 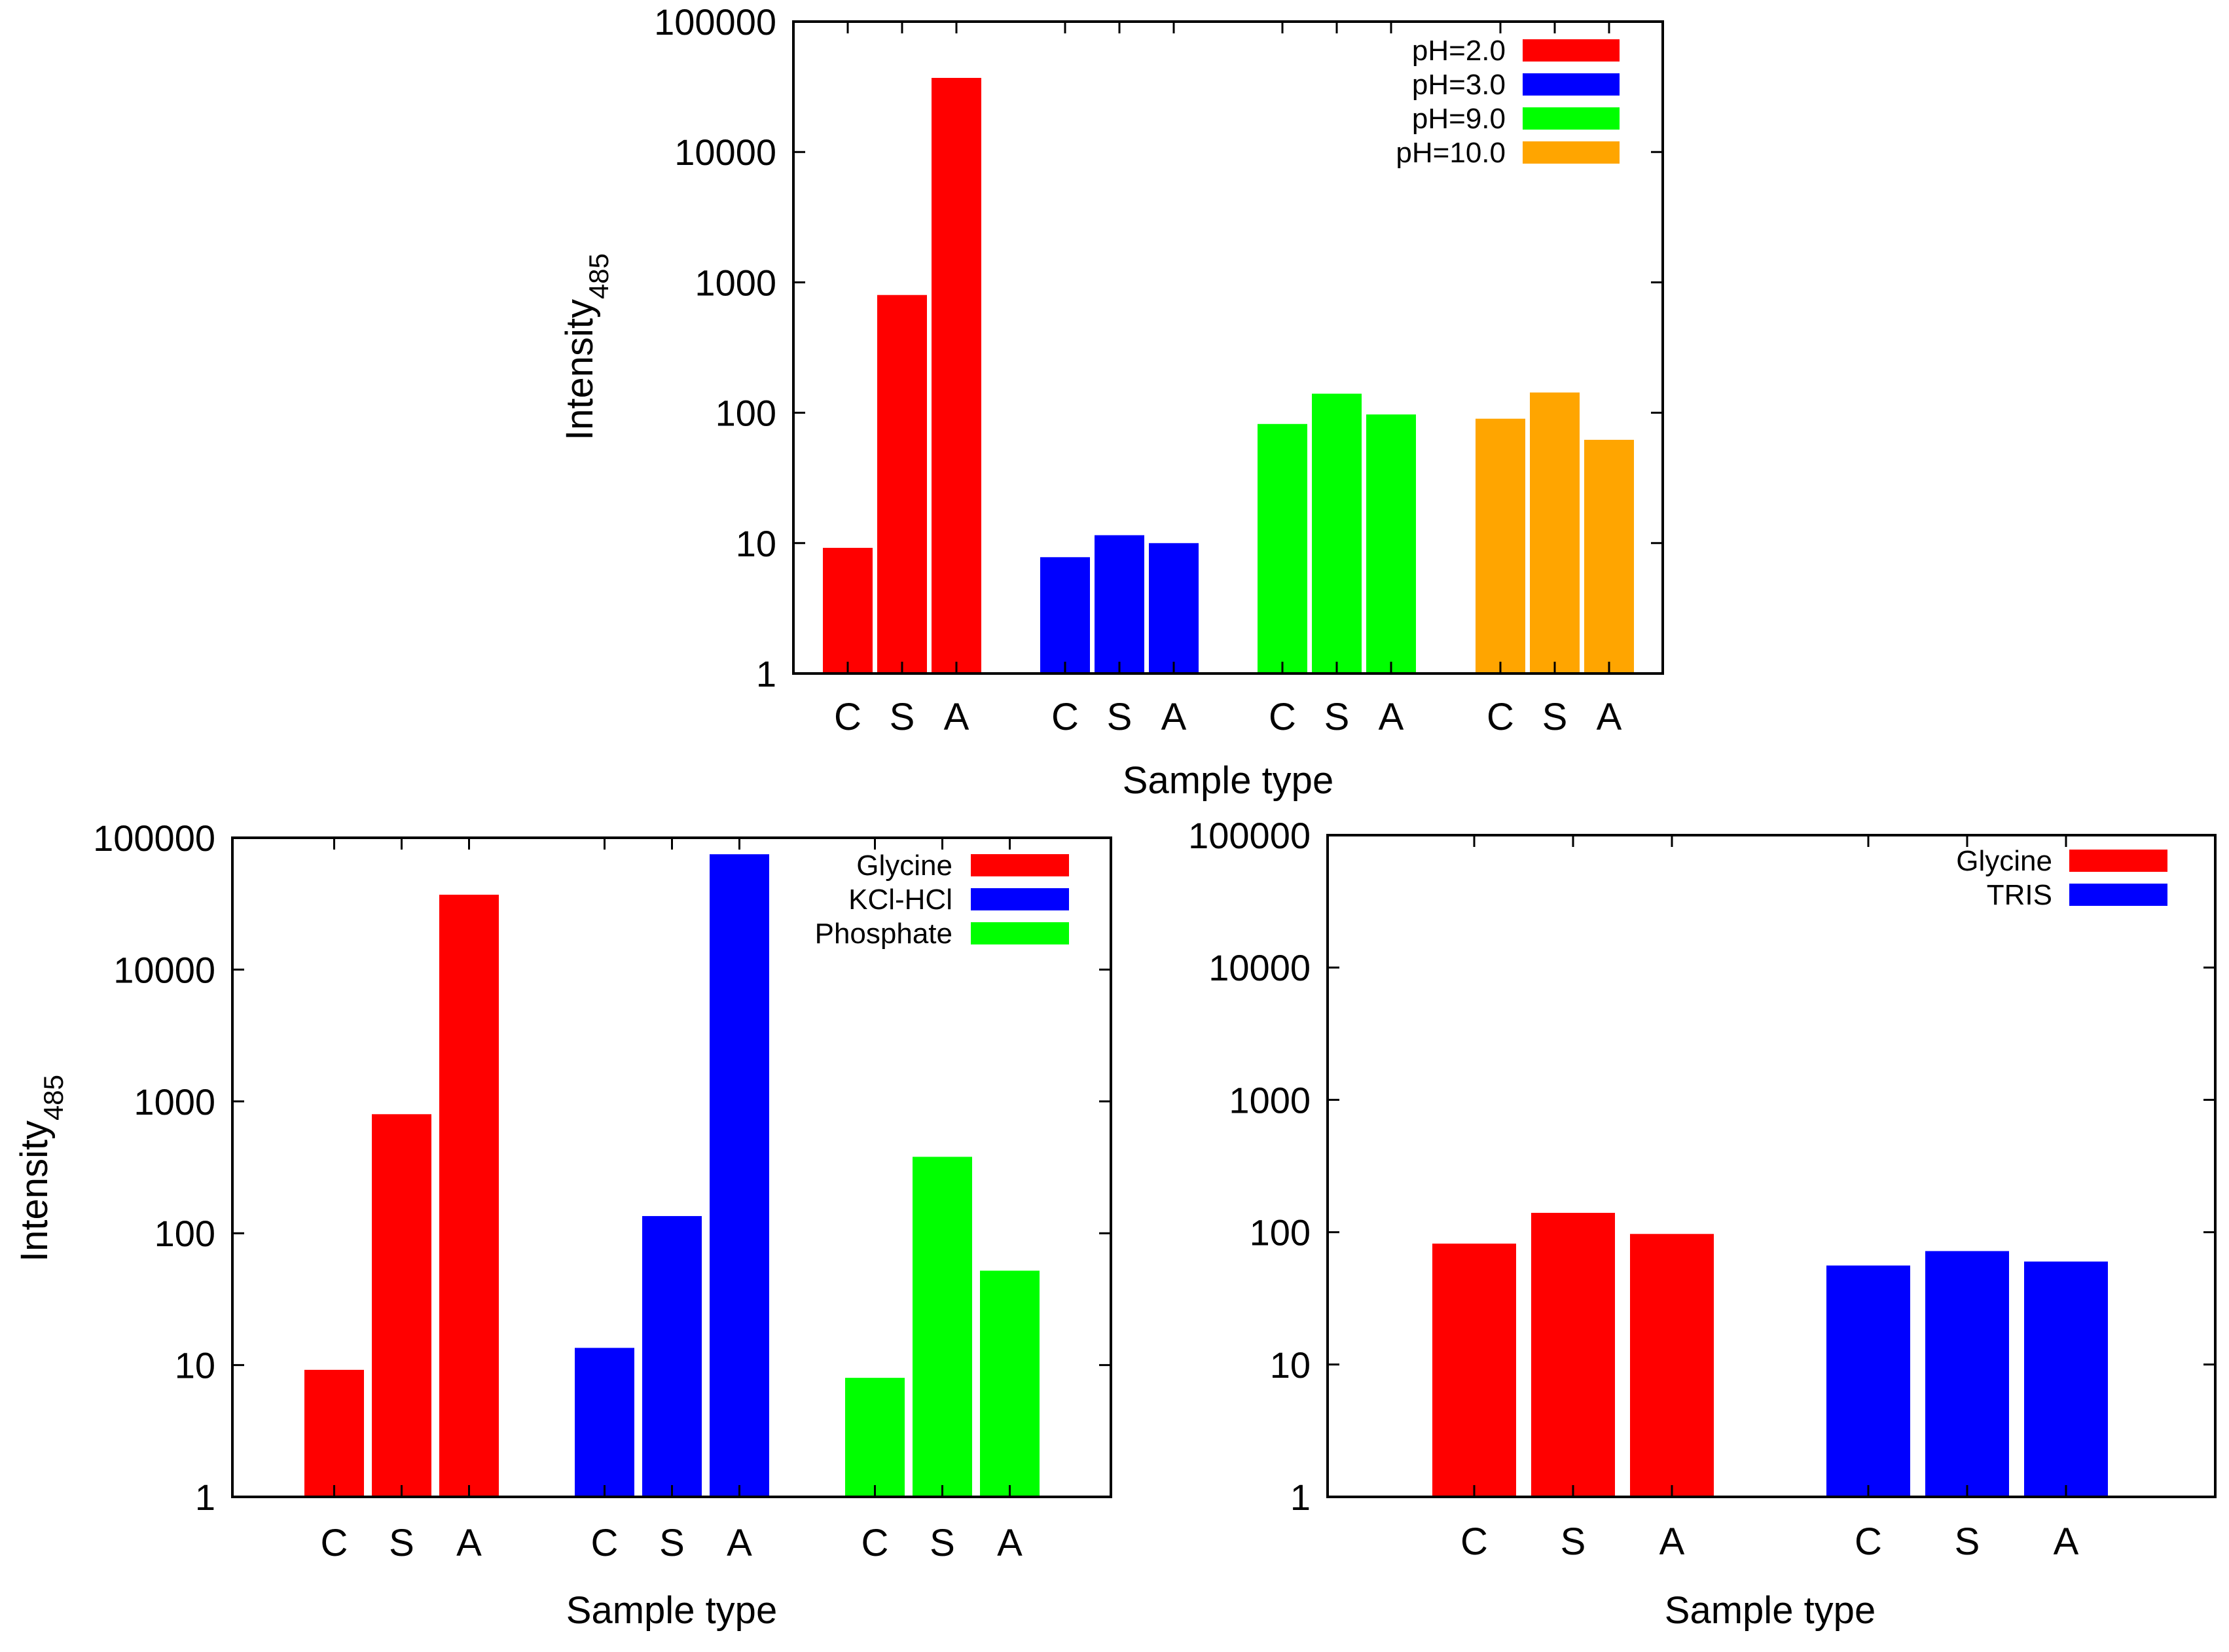 What do you see at coordinates (848, 610) in the screenshot?
I see `bar-ph-2-0-c` at bounding box center [848, 610].